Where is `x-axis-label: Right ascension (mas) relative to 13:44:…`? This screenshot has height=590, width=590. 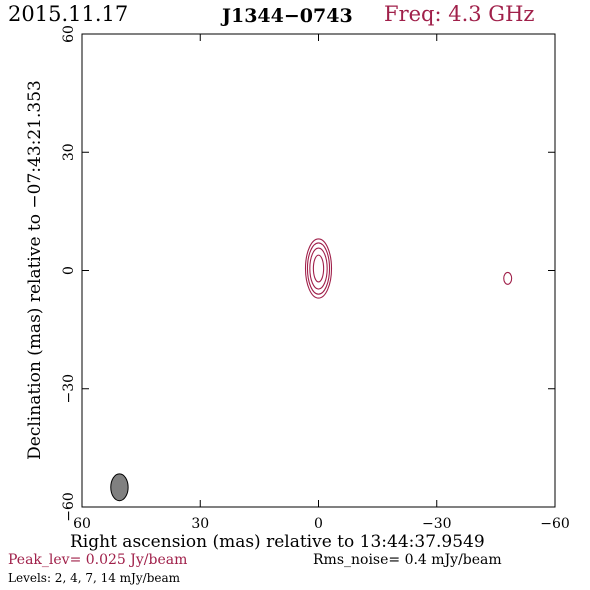 x-axis-label: Right ascension (mas) relative to 13:44:… is located at coordinates (277, 542).